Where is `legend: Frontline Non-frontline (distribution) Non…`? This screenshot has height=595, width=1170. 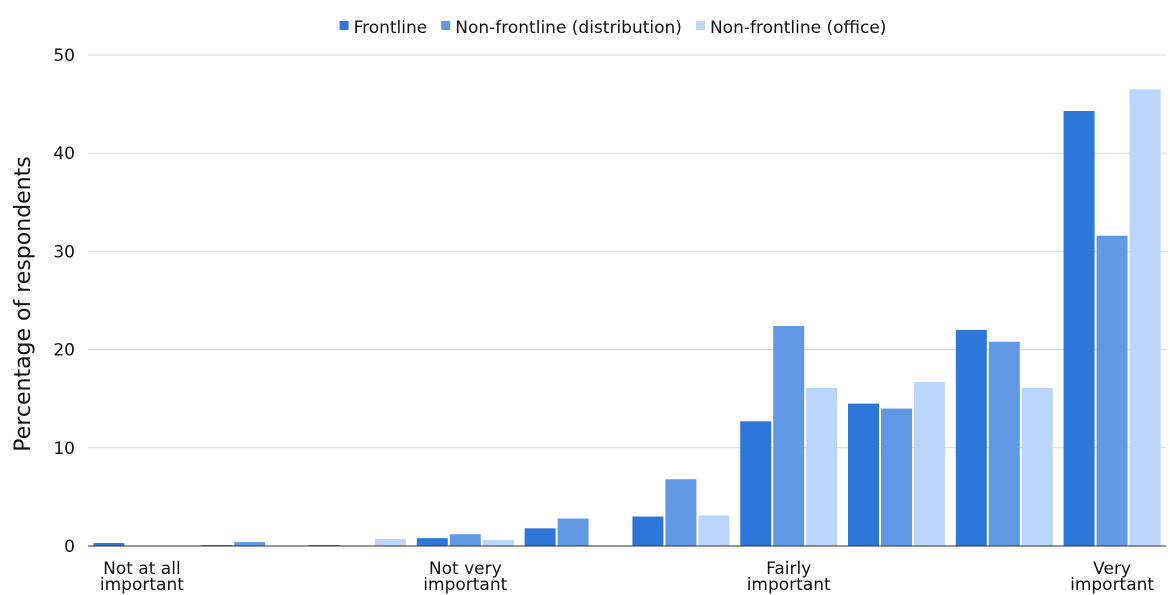
legend: Frontline Non-frontline (distribution) Non… is located at coordinates (612, 28).